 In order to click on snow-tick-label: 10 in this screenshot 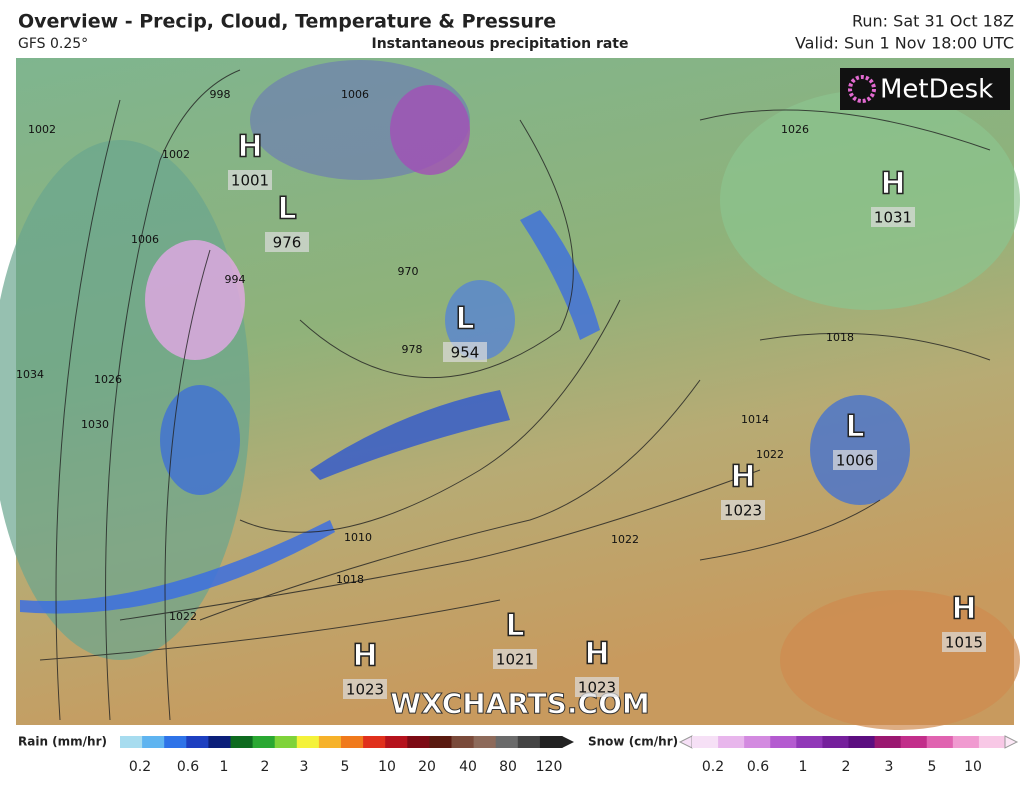, I will do `click(973, 767)`.